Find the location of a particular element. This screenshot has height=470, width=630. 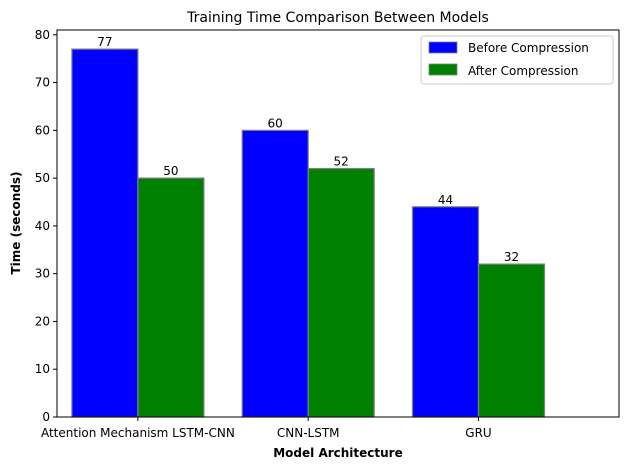

y-axis: 0 10 20 30 40 50 60 70 80 is located at coordinates (46, 226).